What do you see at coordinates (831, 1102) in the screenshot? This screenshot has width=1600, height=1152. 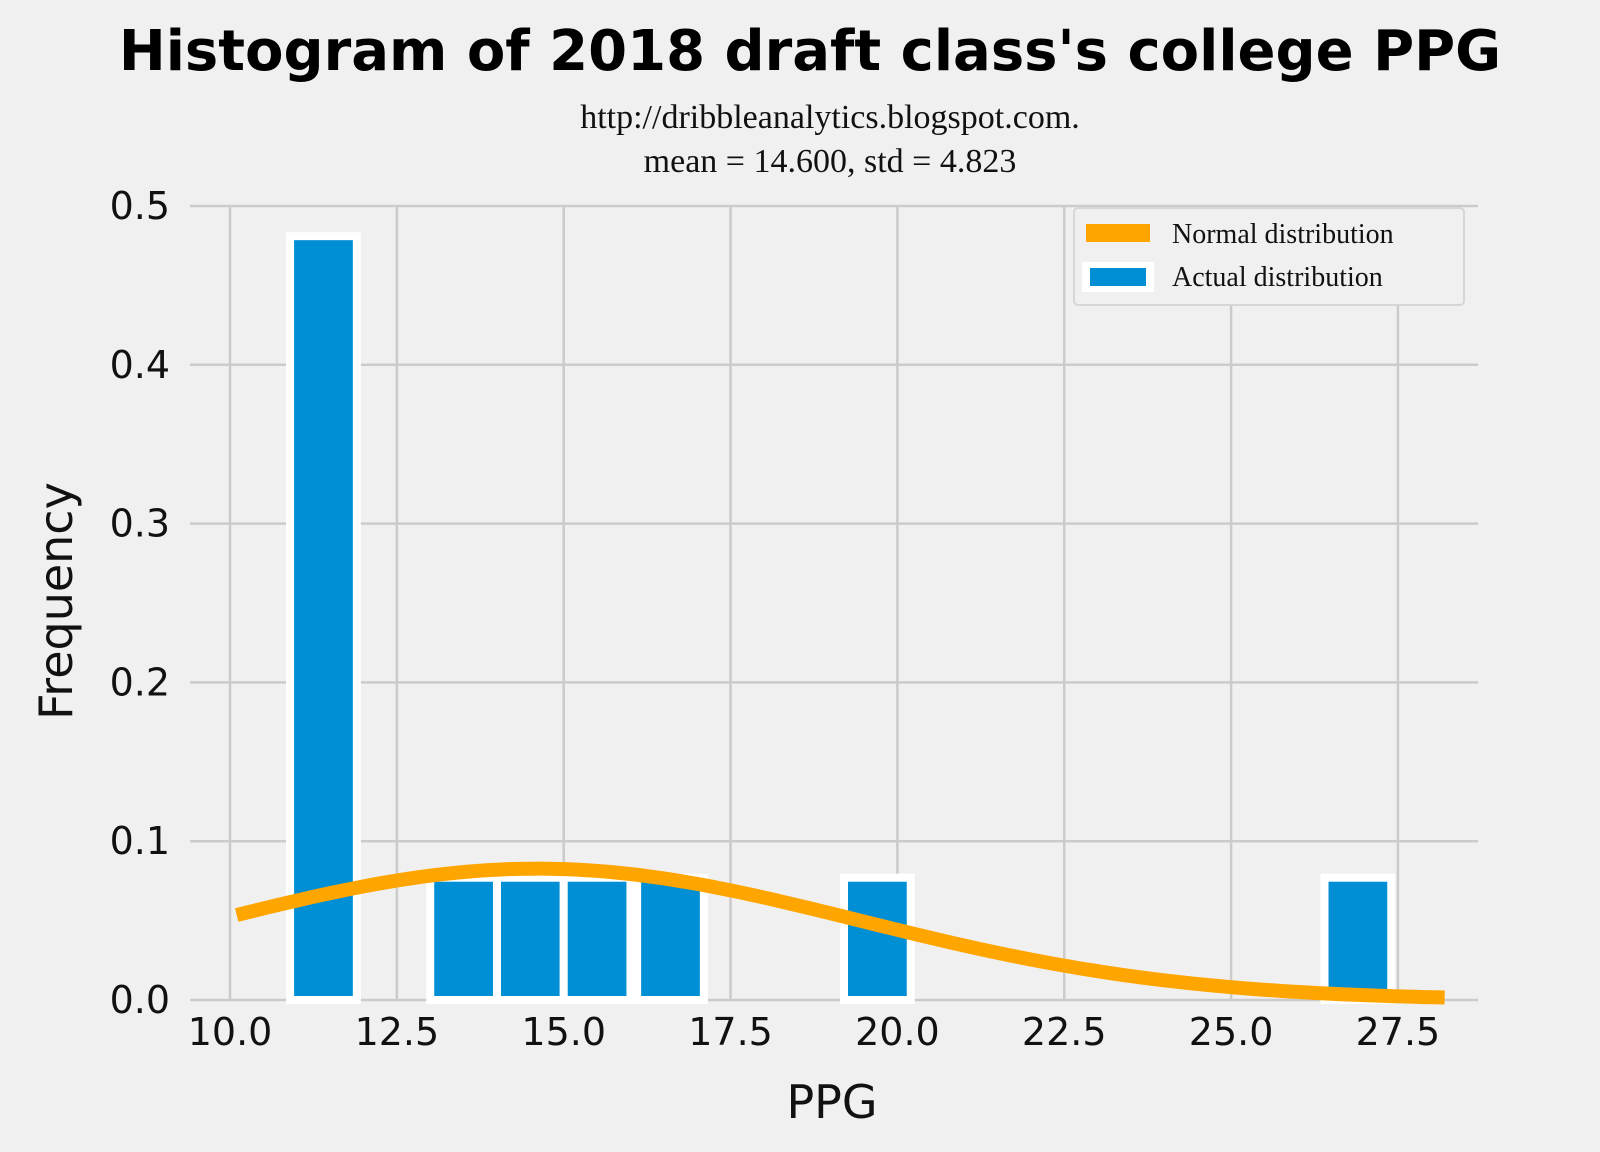 I see `x-axis-label: PPG` at bounding box center [831, 1102].